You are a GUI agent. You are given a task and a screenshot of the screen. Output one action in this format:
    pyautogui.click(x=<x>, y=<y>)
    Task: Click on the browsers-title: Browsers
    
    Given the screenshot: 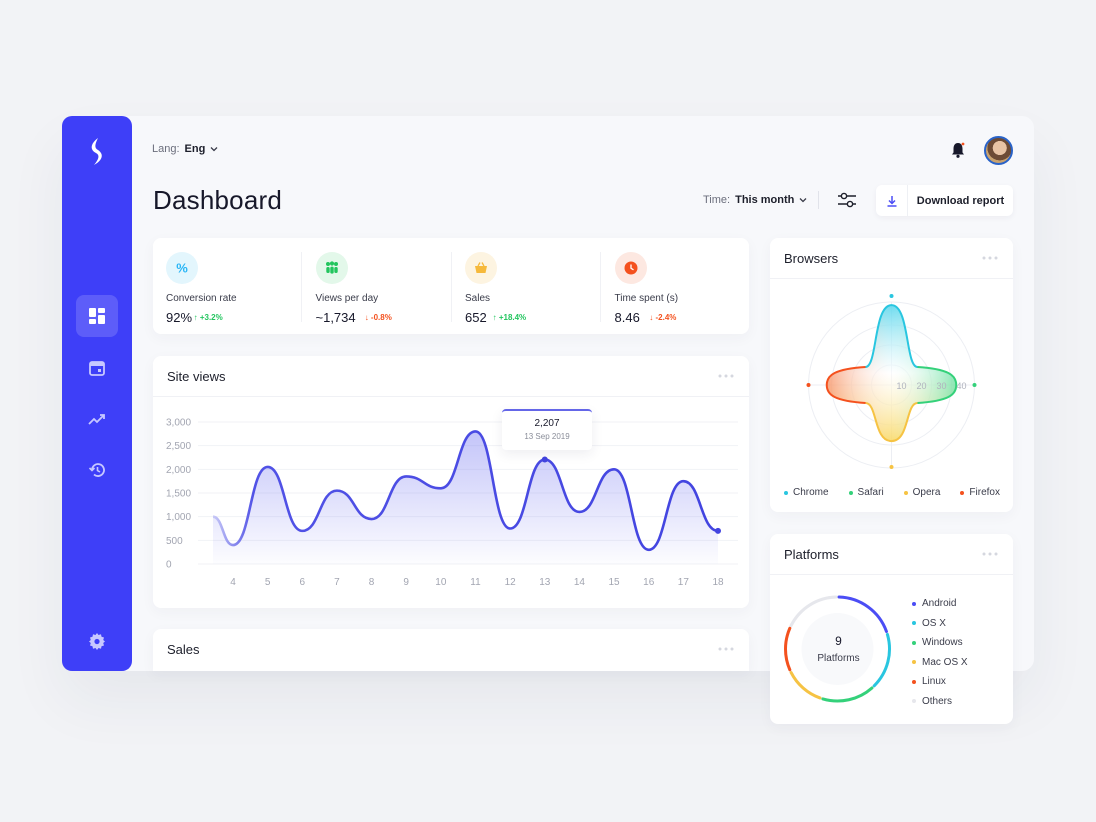 What is the action you would take?
    pyautogui.click(x=811, y=258)
    